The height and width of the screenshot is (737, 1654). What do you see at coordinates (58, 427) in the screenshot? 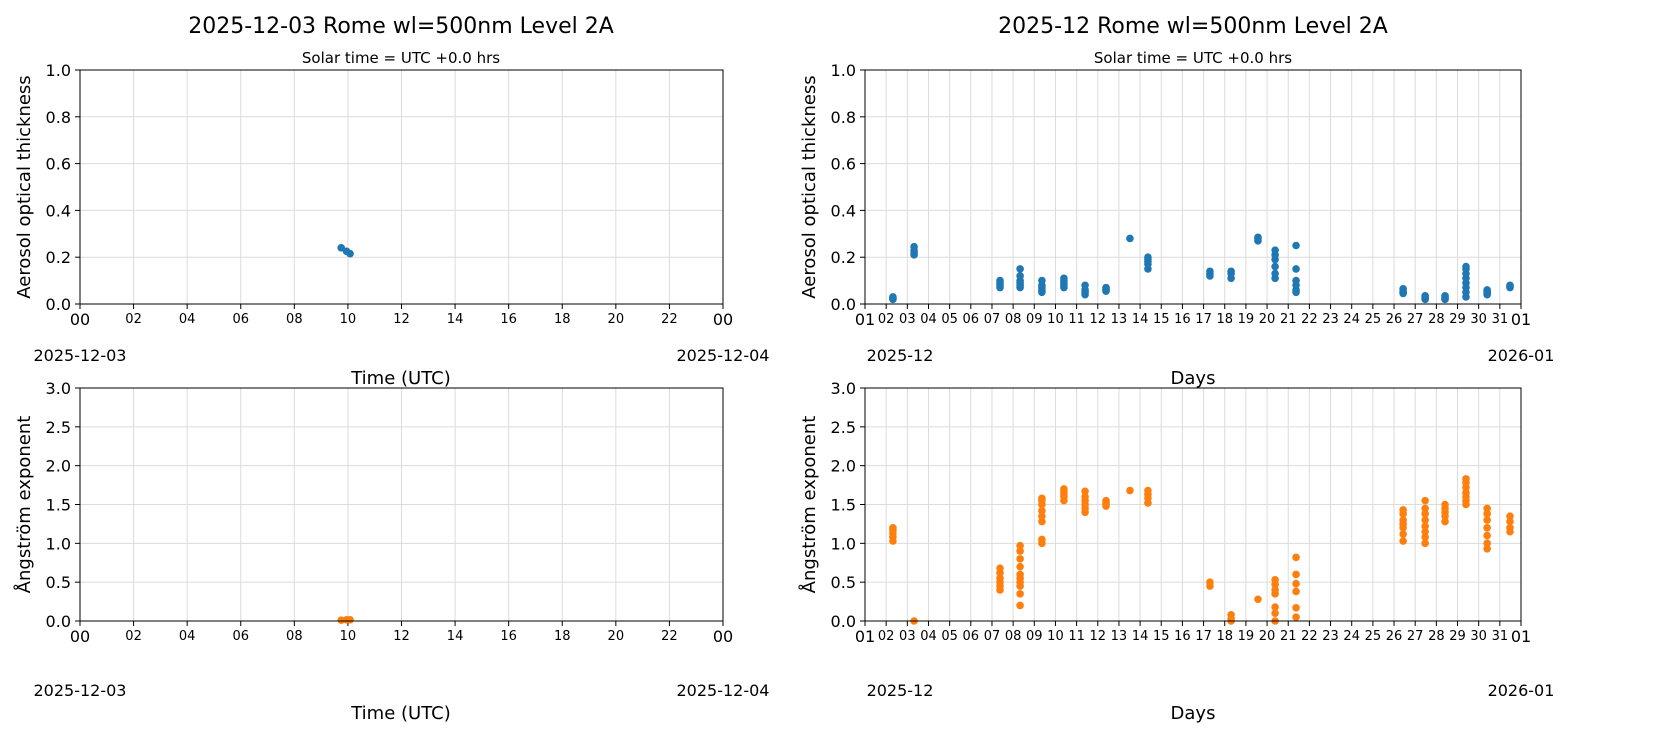
I see `daily-angstrom-ytick-label: 2.5` at bounding box center [58, 427].